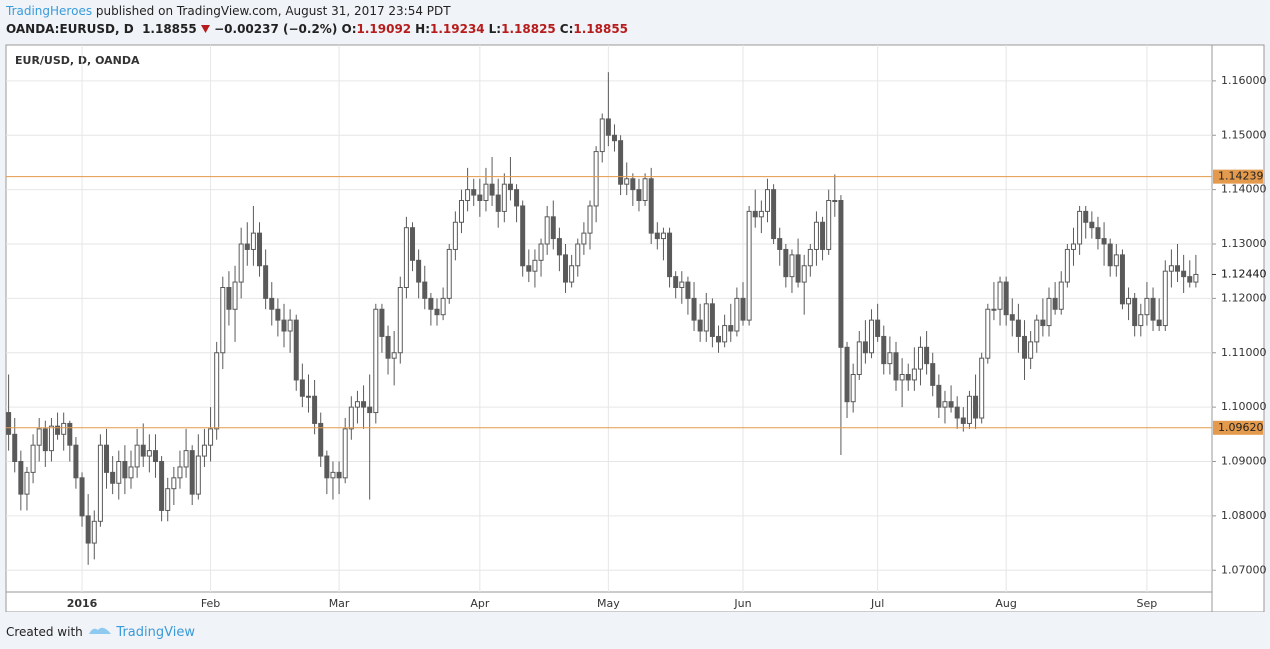 This screenshot has width=1270, height=649. Describe the element at coordinates (49, 11) in the screenshot. I see `author: TradingHeroes` at that location.